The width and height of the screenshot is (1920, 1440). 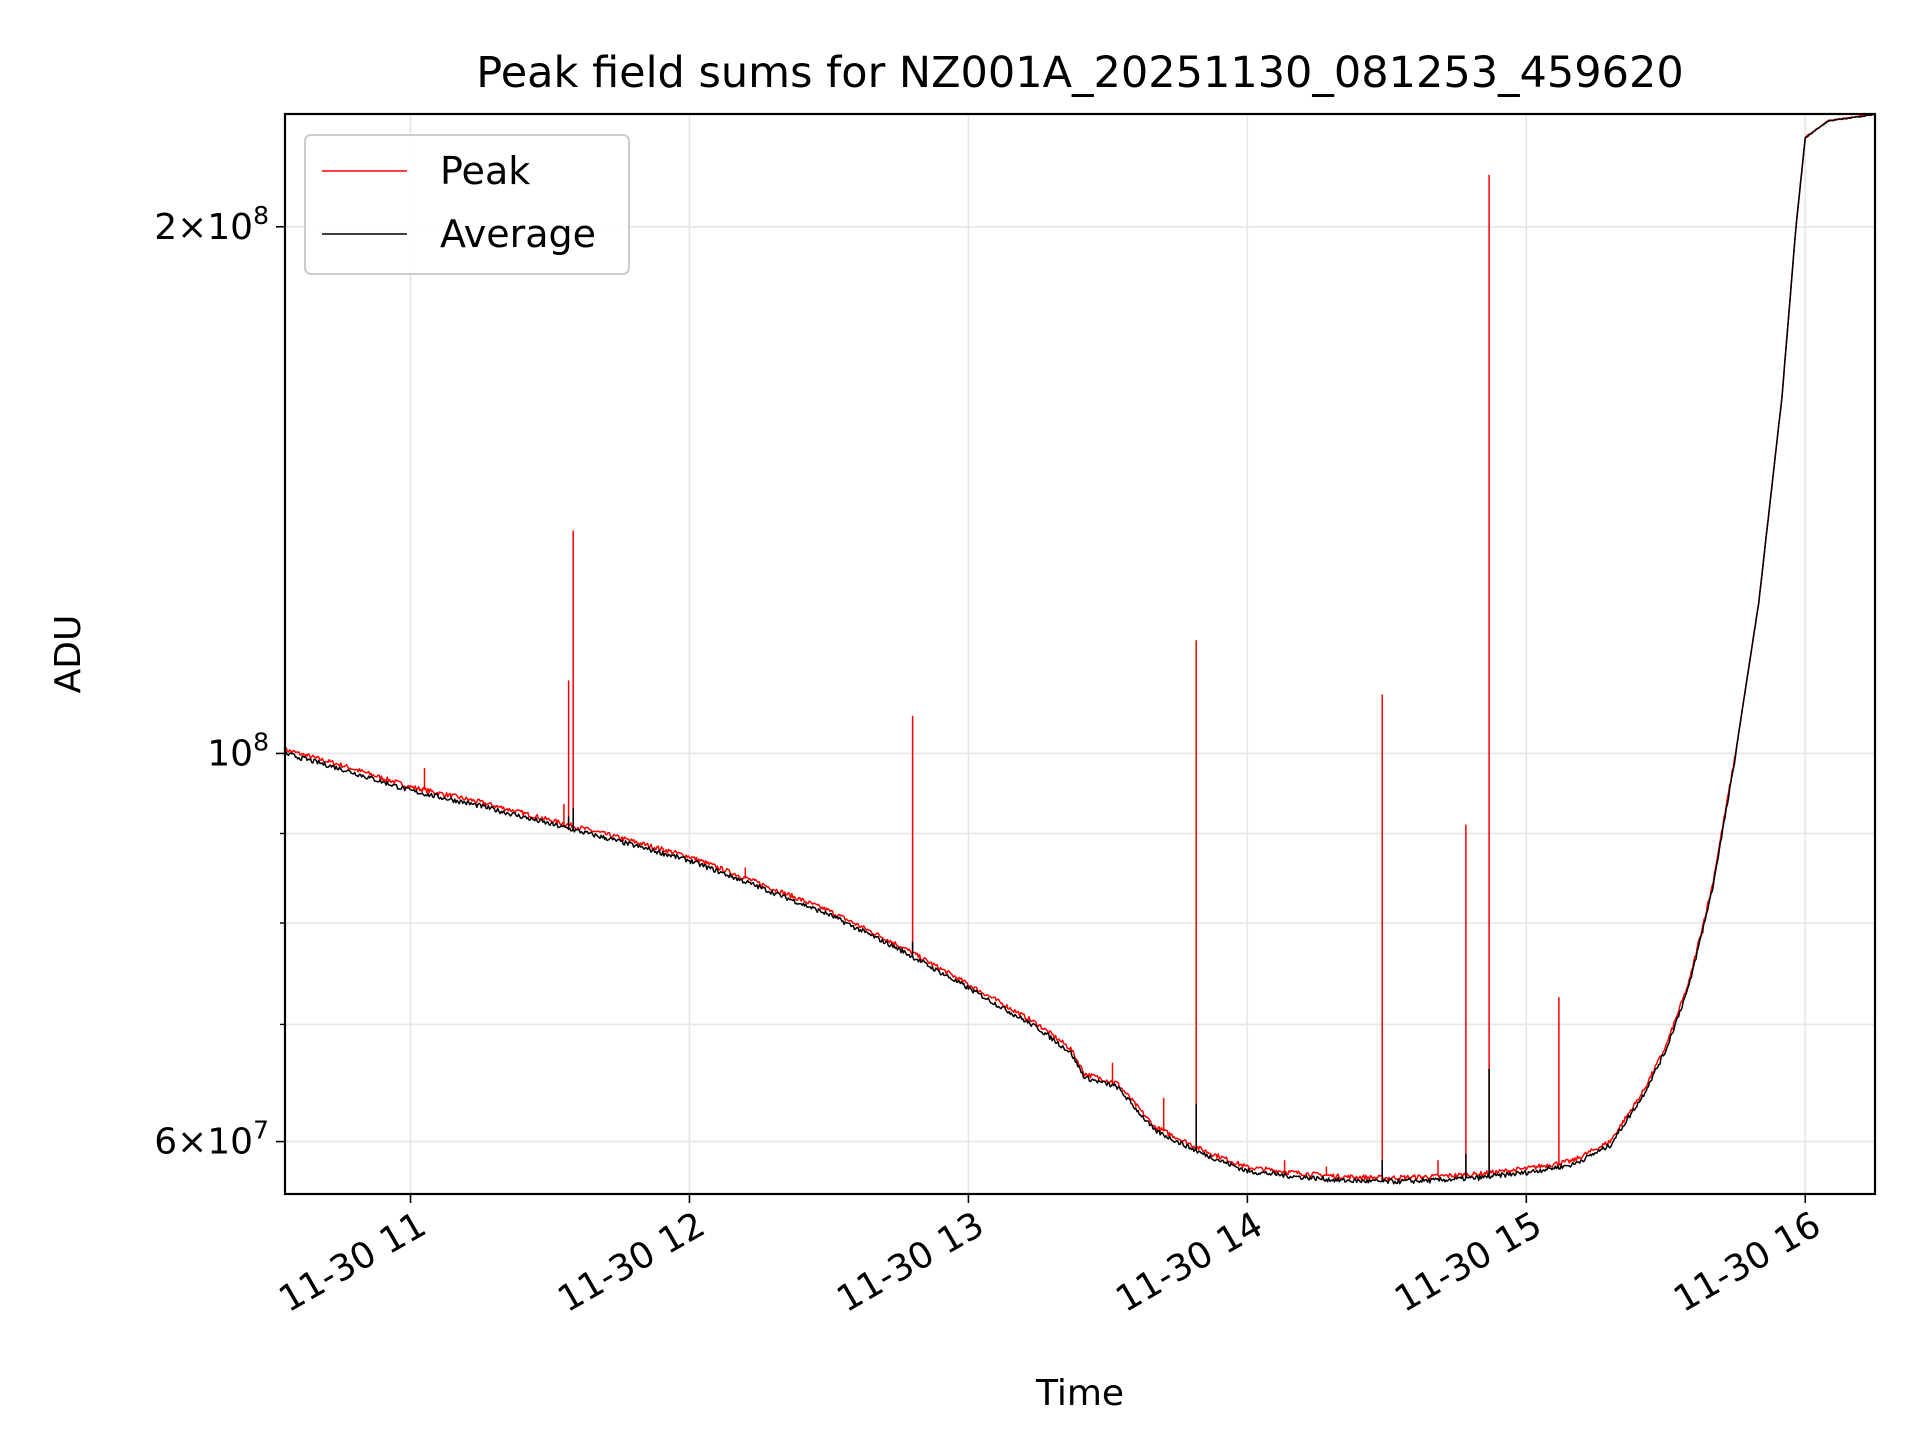 What do you see at coordinates (1189, 1262) in the screenshot?
I see `x-tick-label: 11-30 14` at bounding box center [1189, 1262].